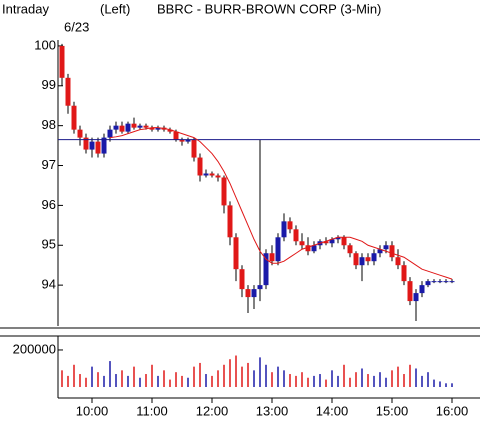 The width and height of the screenshot is (480, 424). Describe the element at coordinates (272, 410) in the screenshot. I see `x-tick-label: 13:00` at that location.